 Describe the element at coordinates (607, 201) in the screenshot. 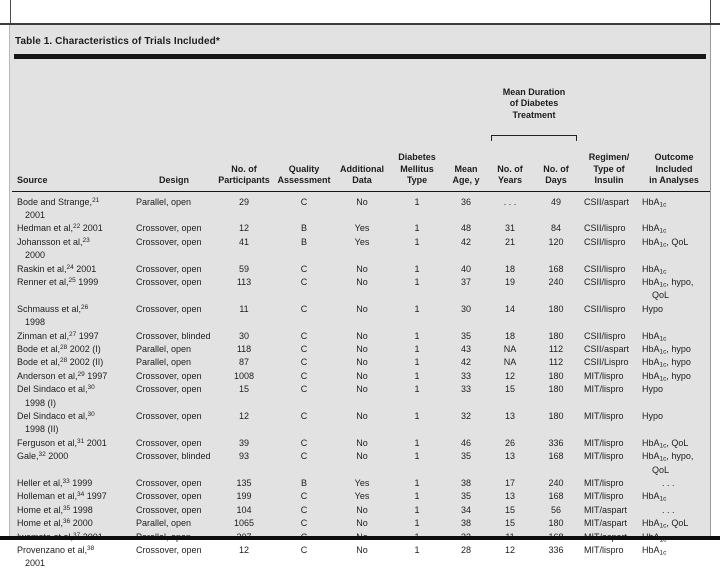

I see `cell-regimen: CSII/aspart` at that location.